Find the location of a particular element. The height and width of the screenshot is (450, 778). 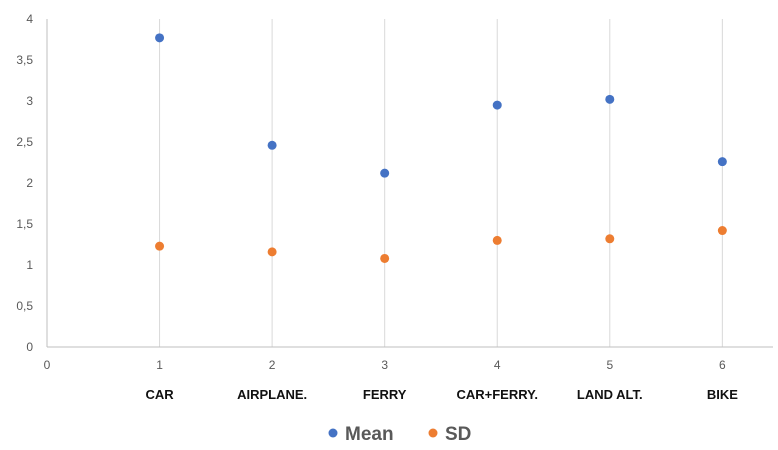

y-tick-label: 0 is located at coordinates (29, 347).